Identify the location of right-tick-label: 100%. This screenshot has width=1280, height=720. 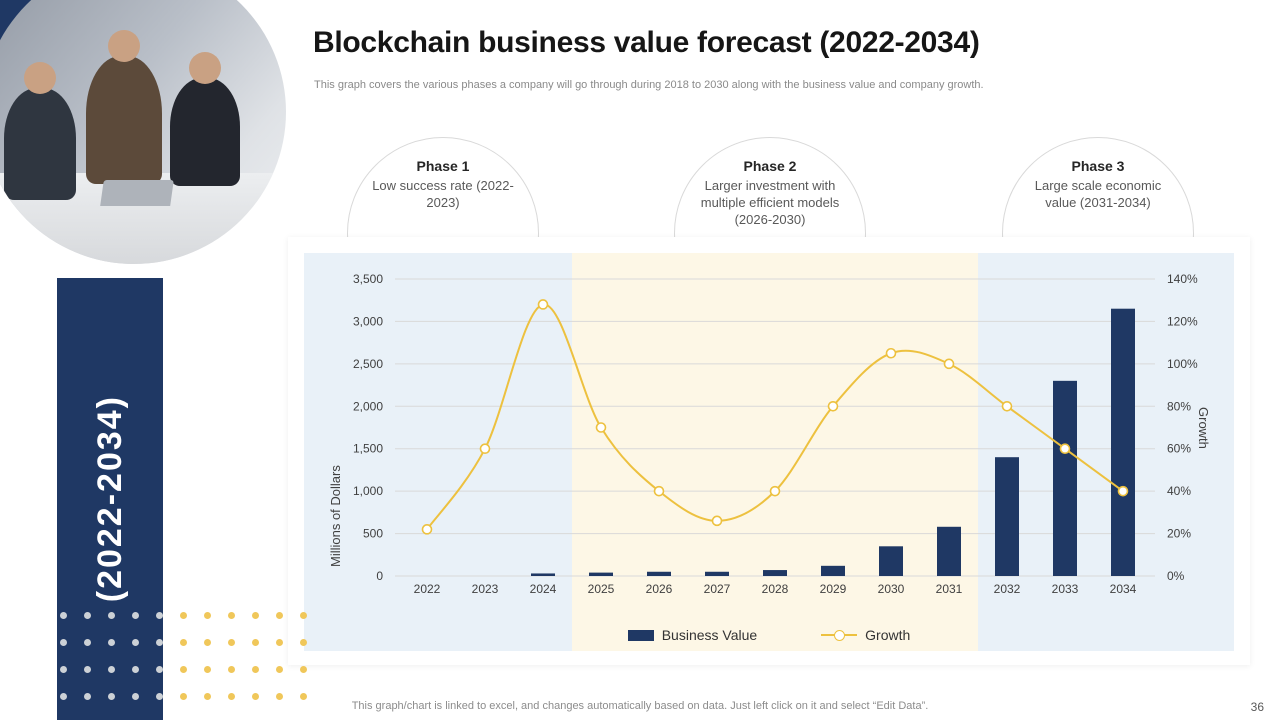
(1182, 364).